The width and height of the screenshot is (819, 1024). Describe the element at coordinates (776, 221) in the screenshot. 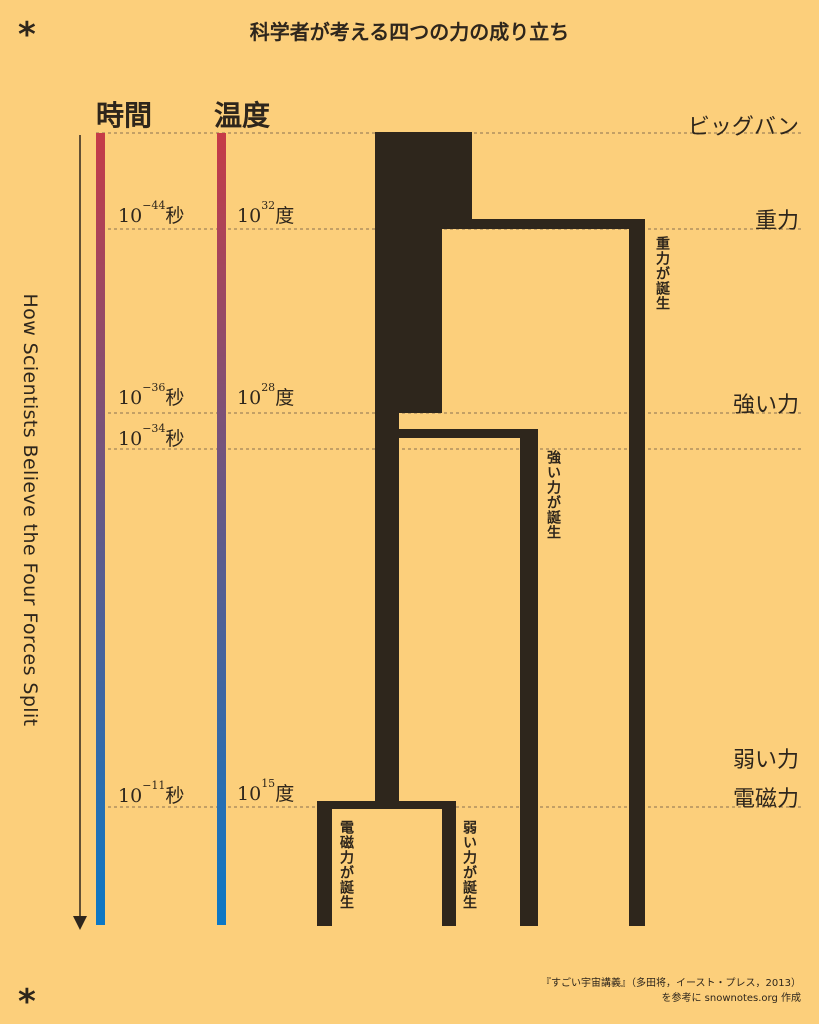

I see `event-gravity: 重力` at that location.